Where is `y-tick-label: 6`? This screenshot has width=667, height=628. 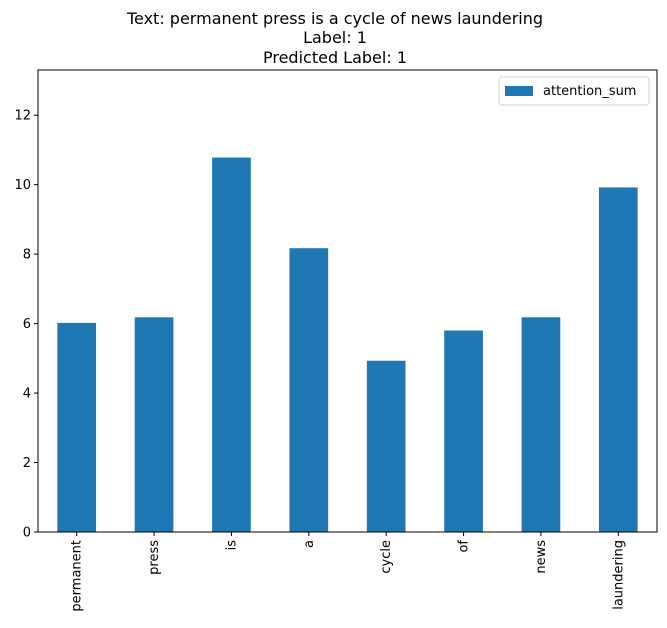
y-tick-label: 6 is located at coordinates (27, 324).